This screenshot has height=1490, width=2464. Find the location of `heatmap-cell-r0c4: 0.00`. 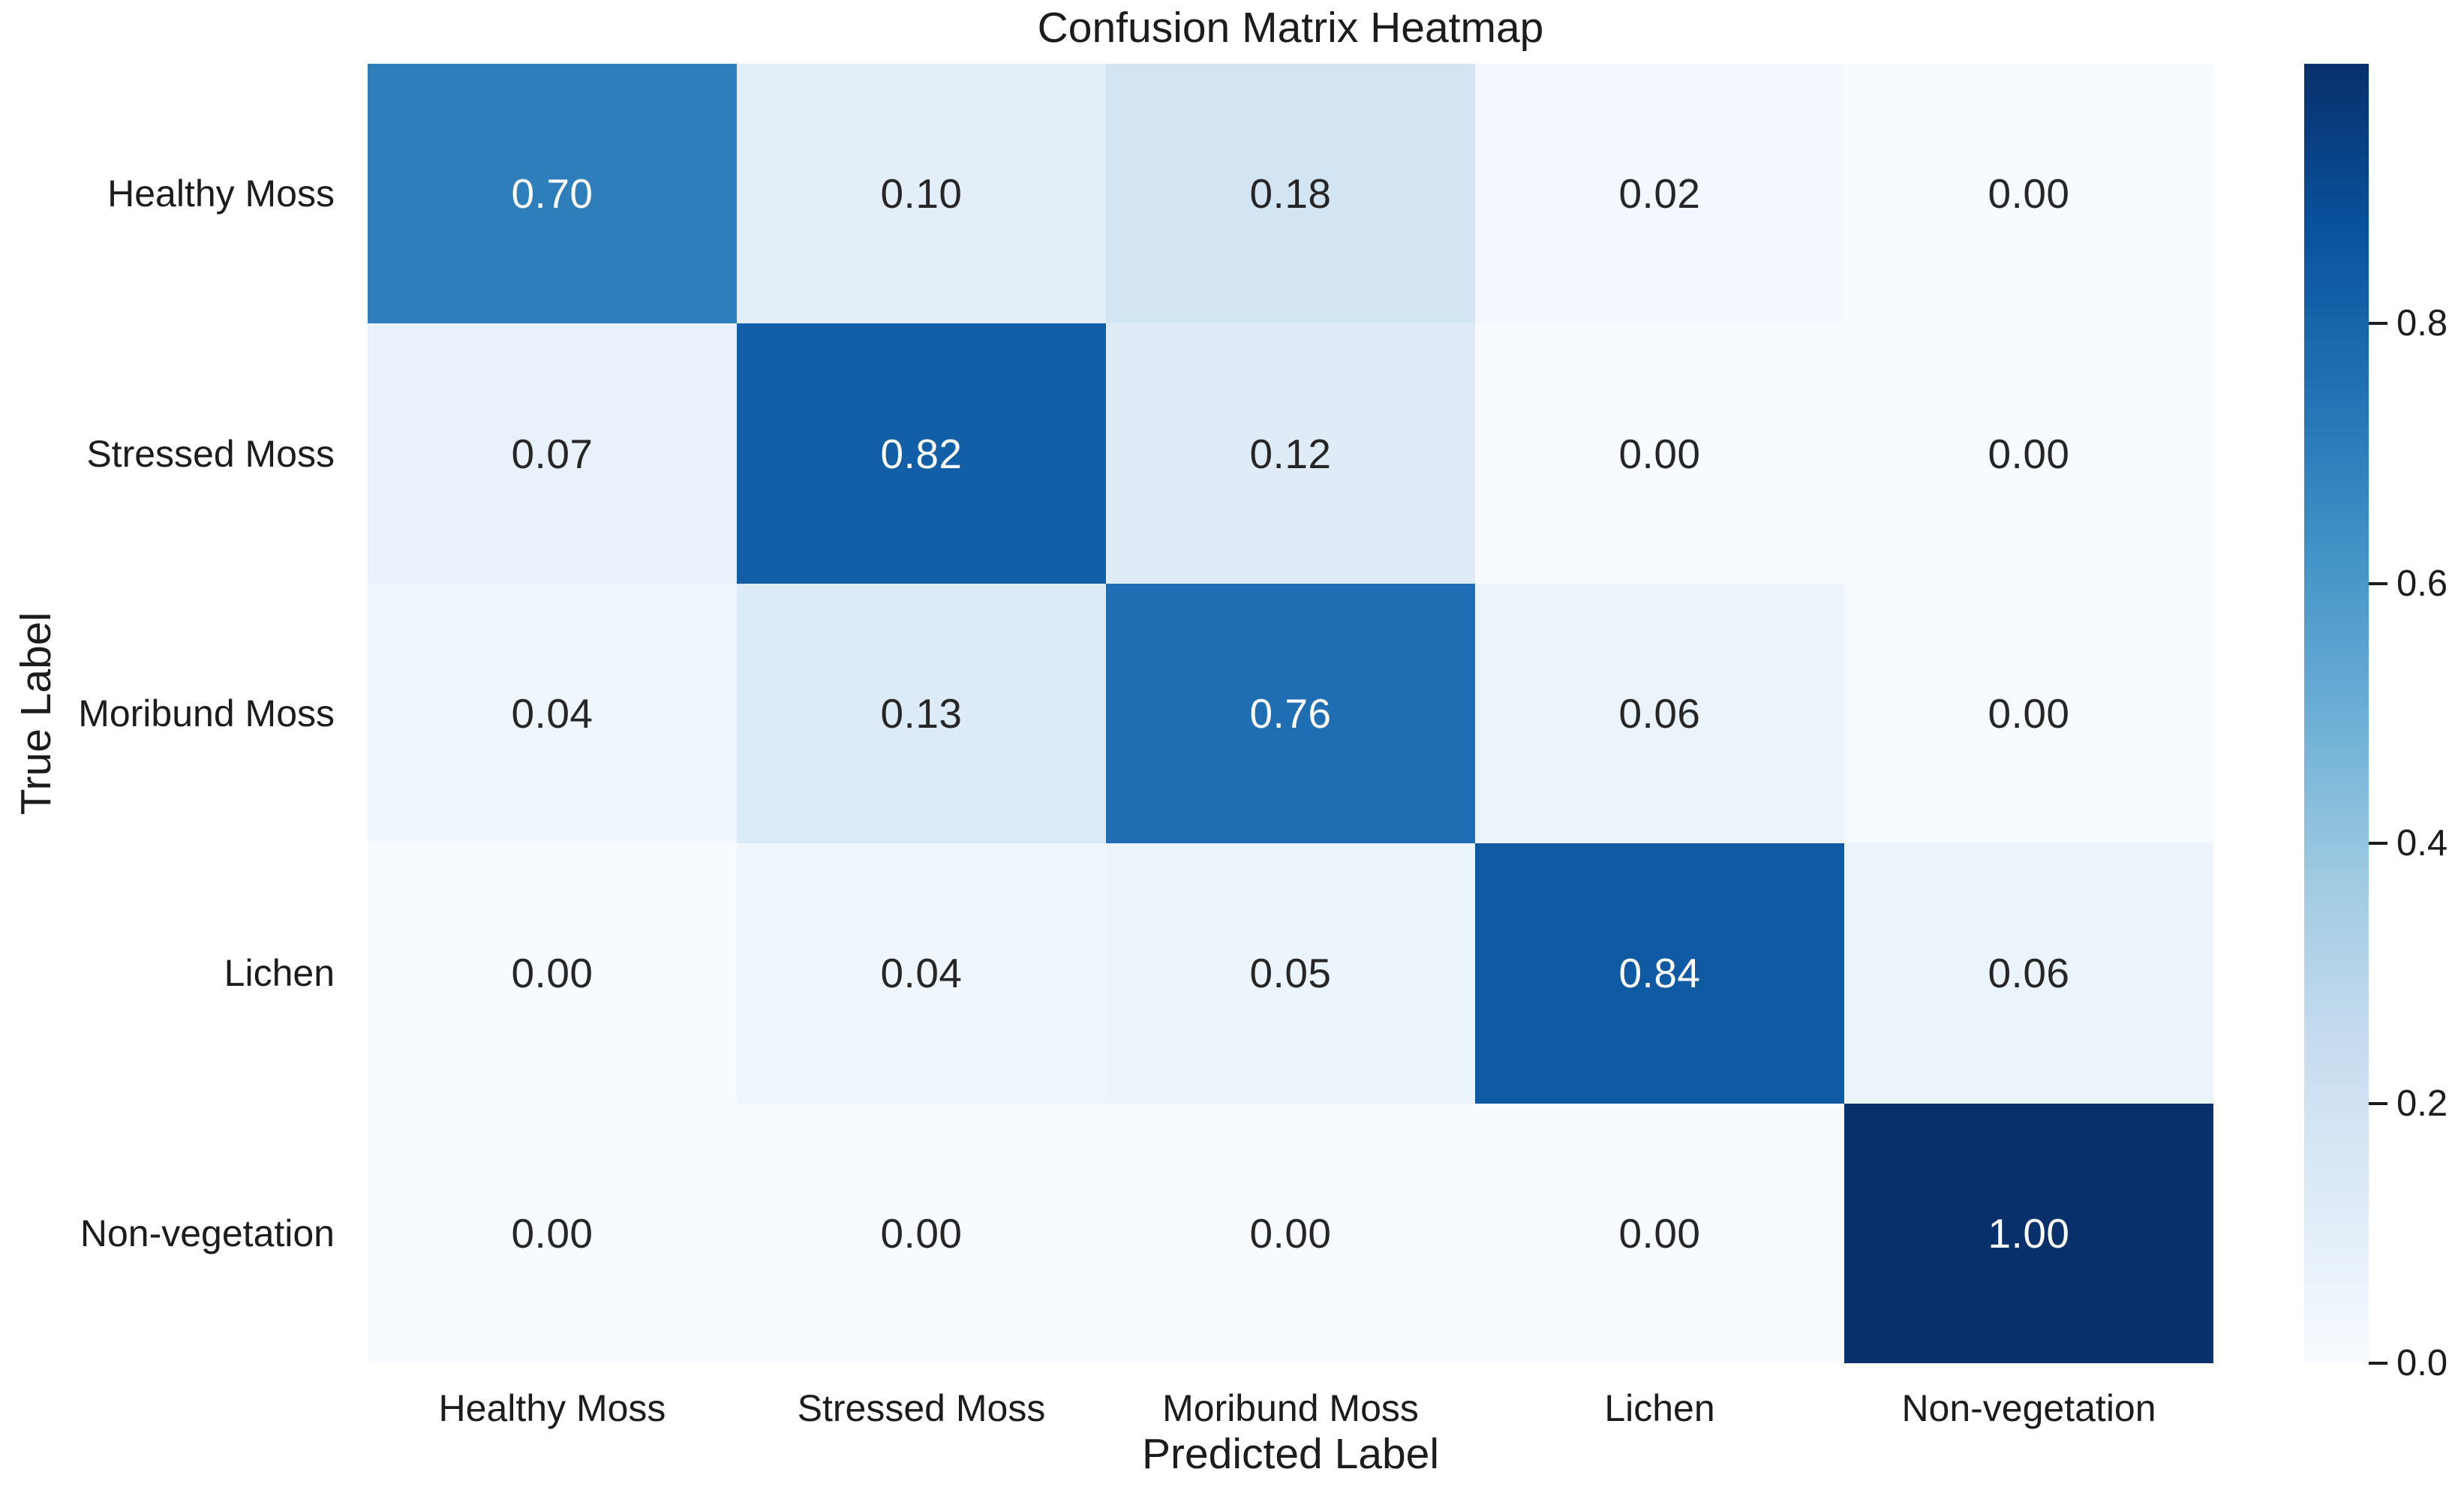

heatmap-cell-r0c4: 0.00 is located at coordinates (2029, 194).